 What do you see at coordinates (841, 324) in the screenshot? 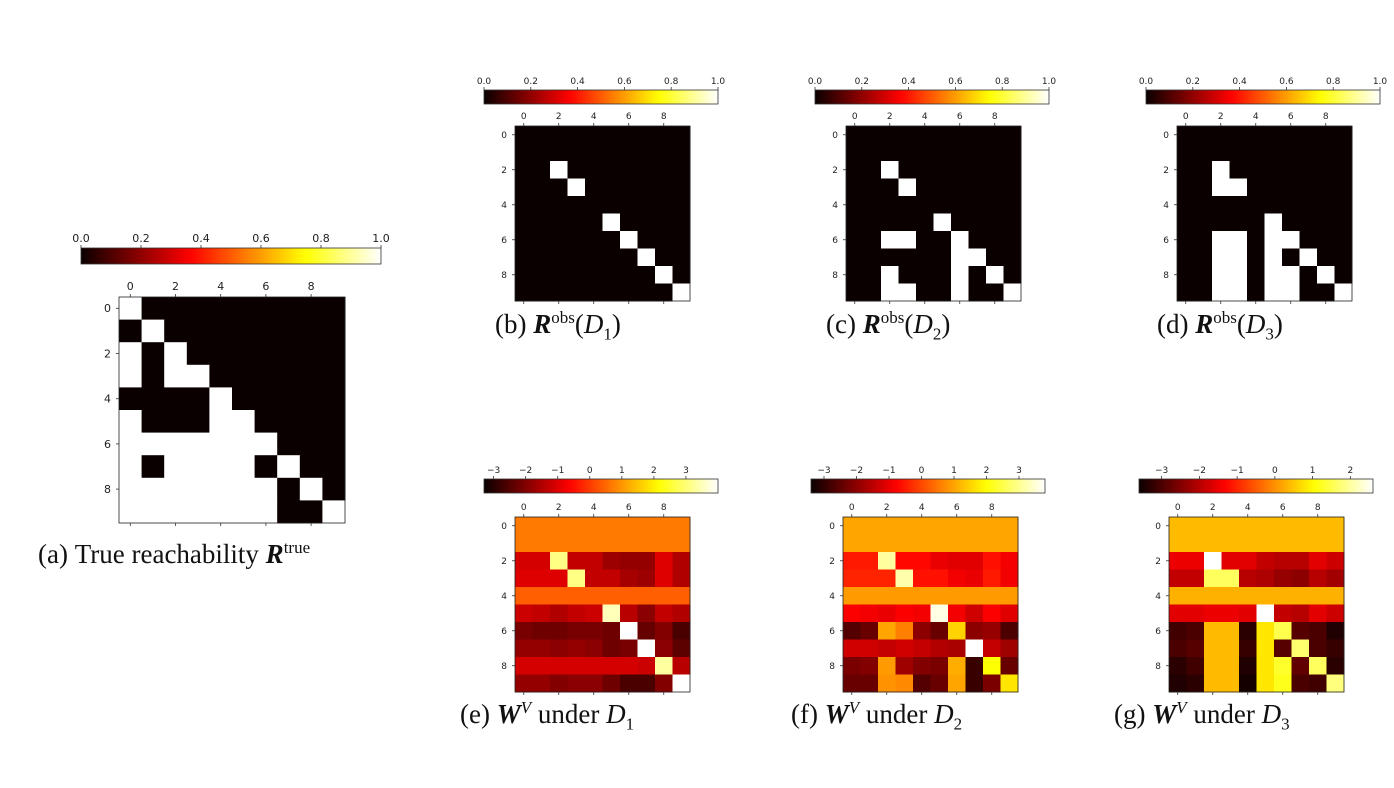
I see `caption-label: (c)` at bounding box center [841, 324].